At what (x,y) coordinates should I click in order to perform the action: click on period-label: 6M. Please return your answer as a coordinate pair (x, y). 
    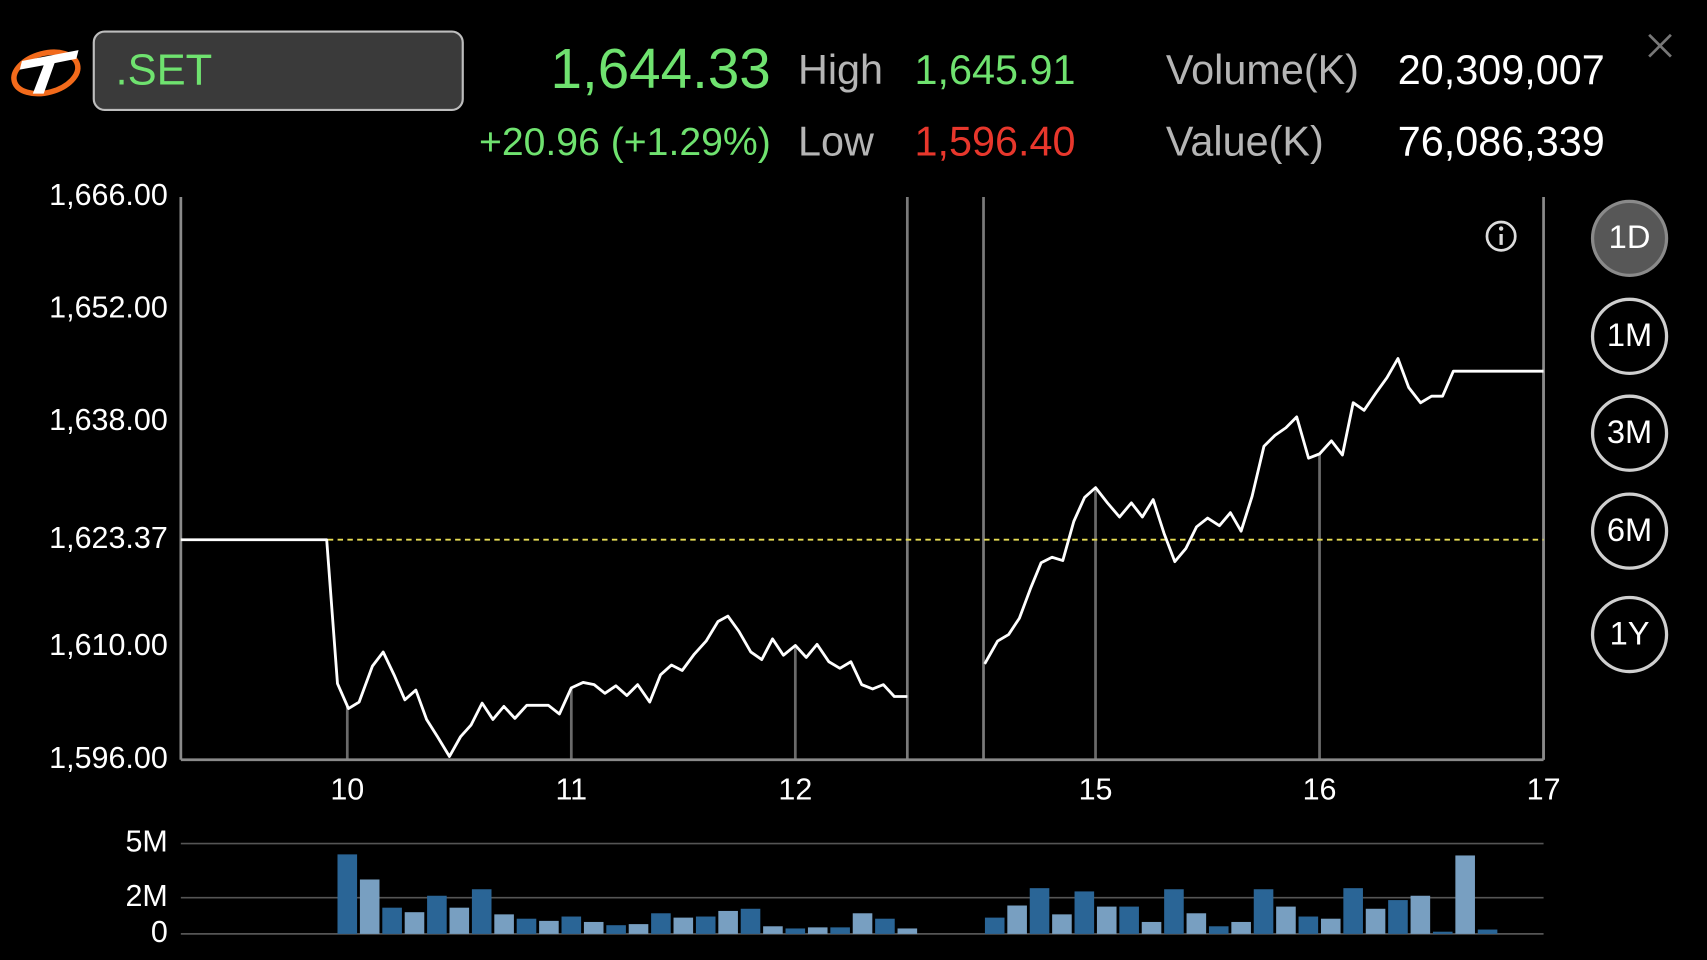
    Looking at the image, I should click on (1629, 529).